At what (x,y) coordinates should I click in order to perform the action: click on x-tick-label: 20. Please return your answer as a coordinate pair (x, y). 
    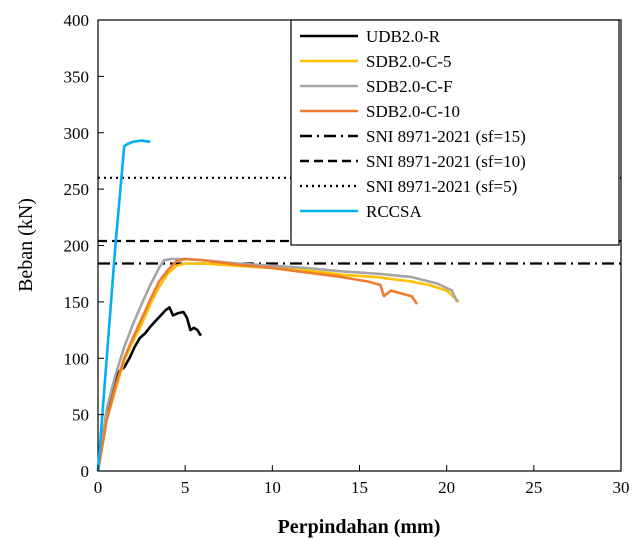
    Looking at the image, I should click on (446, 487).